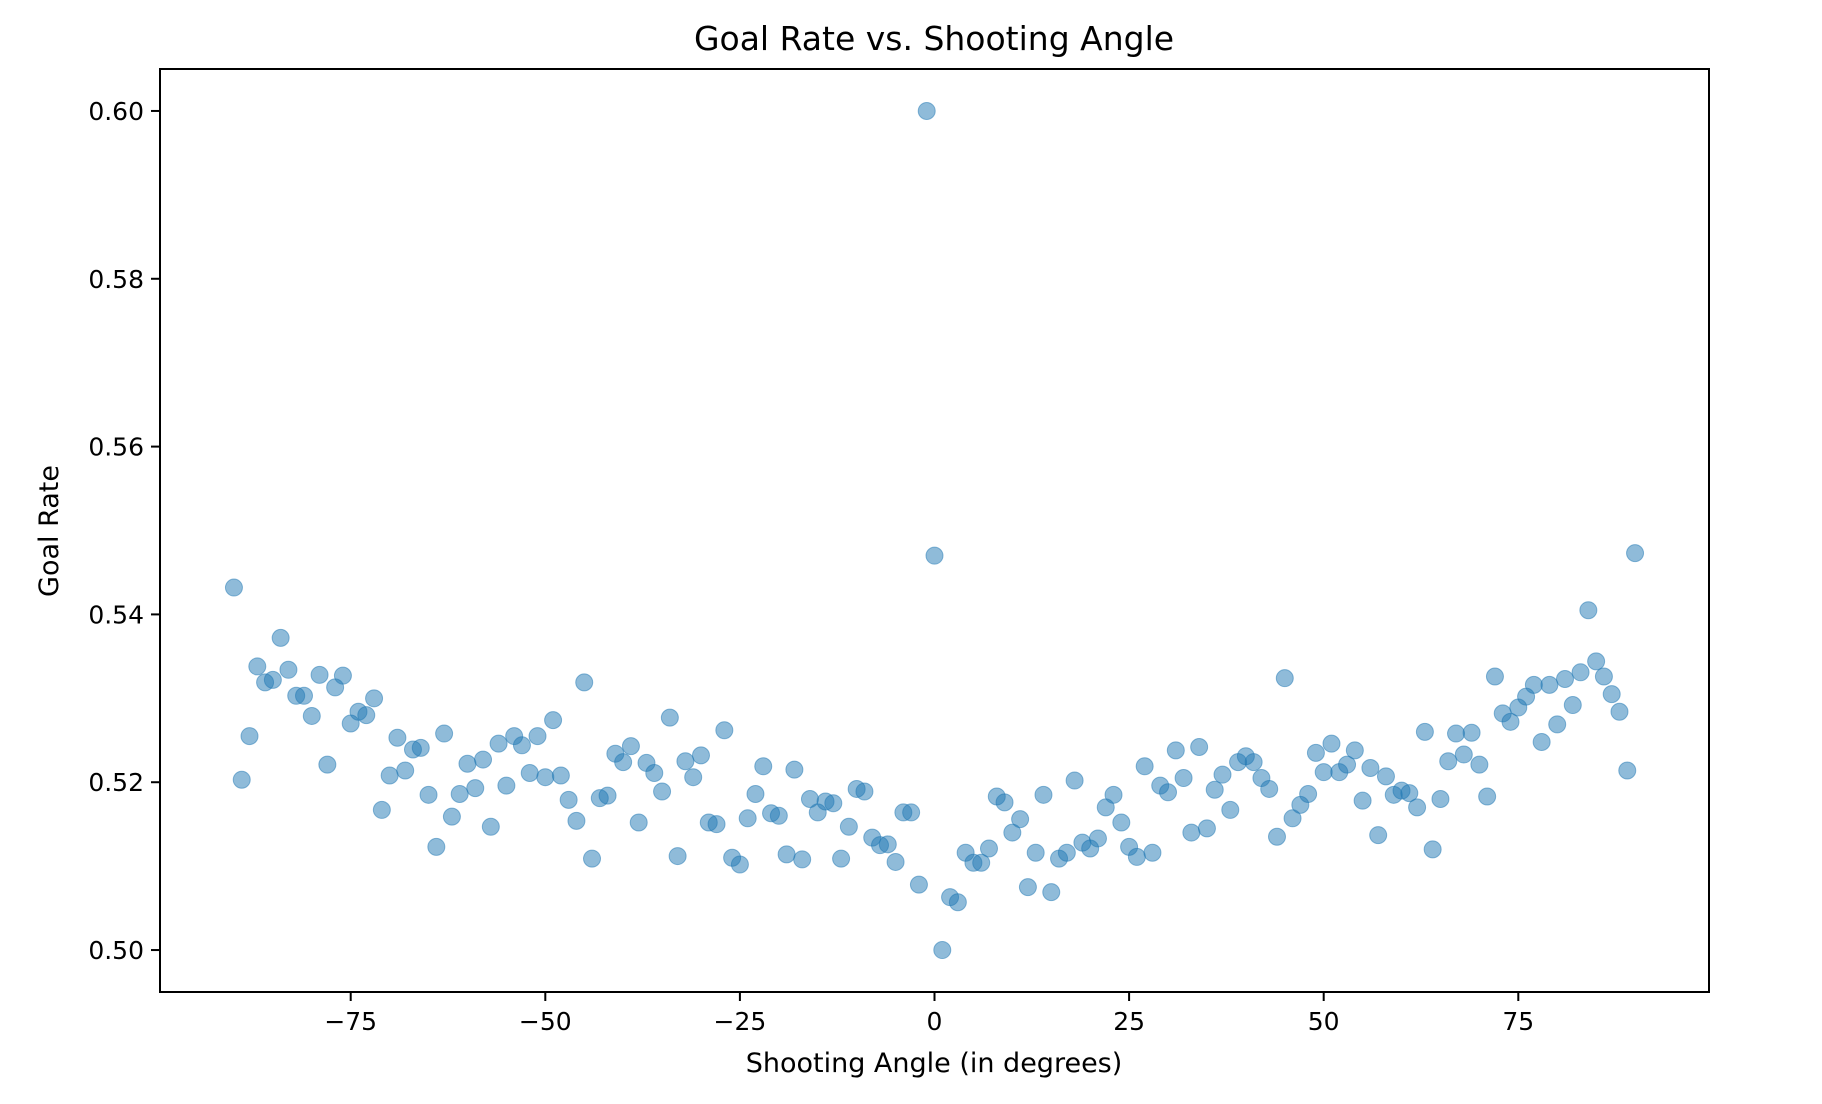 This screenshot has height=1104, width=1822. I want to click on y-axis-label: Goal Rate, so click(49, 531).